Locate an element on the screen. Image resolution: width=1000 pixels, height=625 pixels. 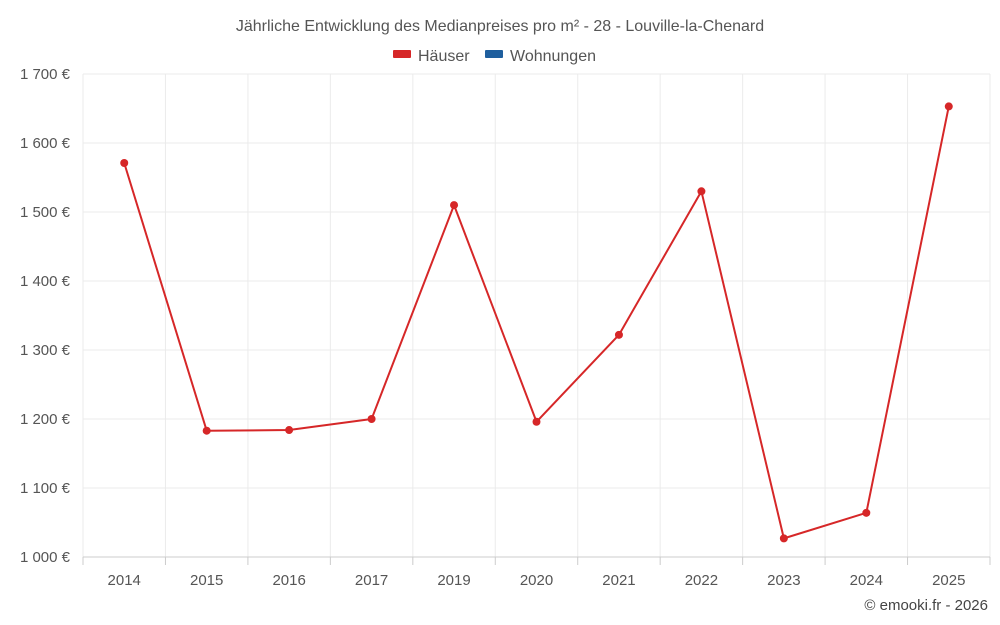
y-tick-label: 1 000 € is located at coordinates (45, 557).